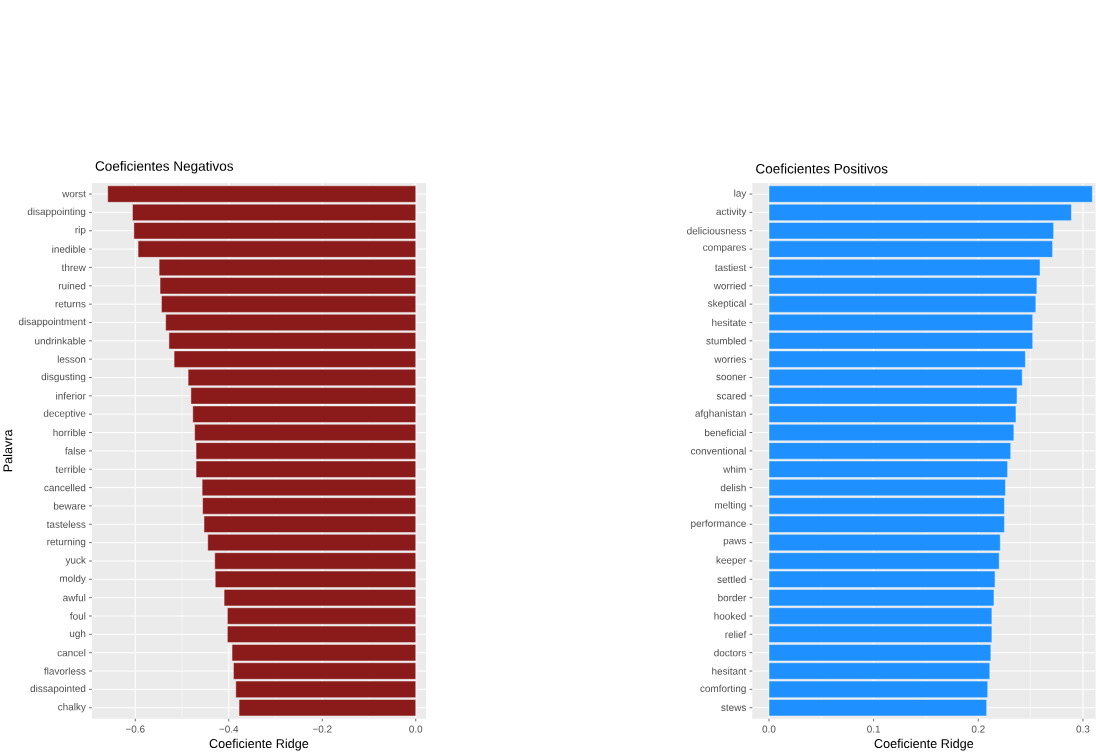 This screenshot has width=1096, height=754. Describe the element at coordinates (730, 506) in the screenshot. I see `y-tick-label: melting` at that location.